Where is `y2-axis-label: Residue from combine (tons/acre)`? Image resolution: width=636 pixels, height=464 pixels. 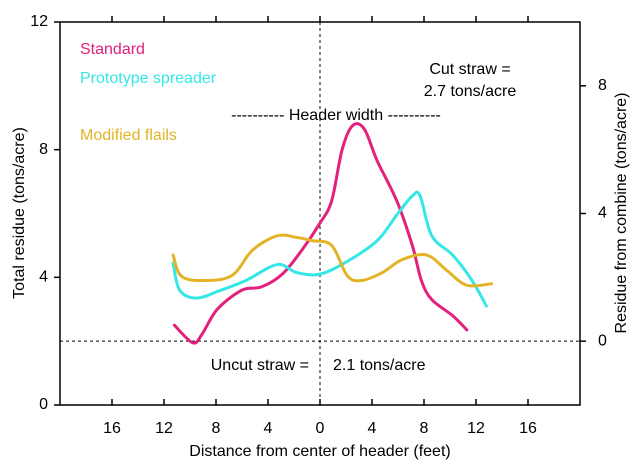
y2-axis-label: Residue from combine (tons/acre) is located at coordinates (621, 213).